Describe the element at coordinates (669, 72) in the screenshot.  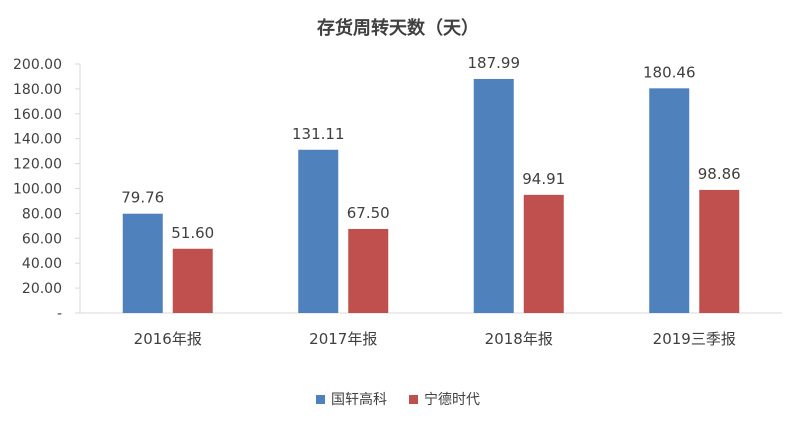
I see `data-label-series-1-4: 180.46` at that location.